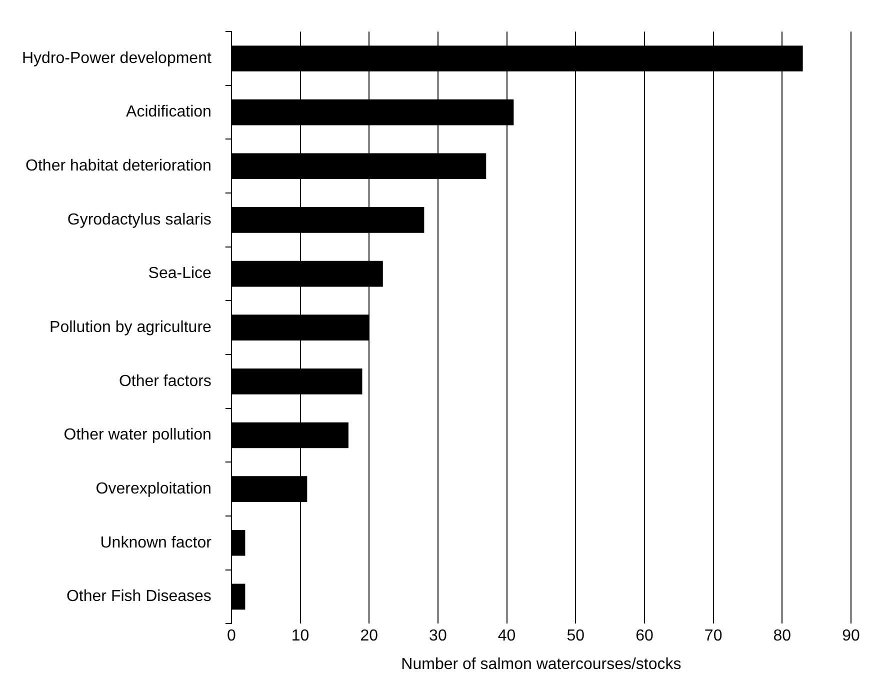  Describe the element at coordinates (231, 636) in the screenshot. I see `x-tick-label: 0` at that location.